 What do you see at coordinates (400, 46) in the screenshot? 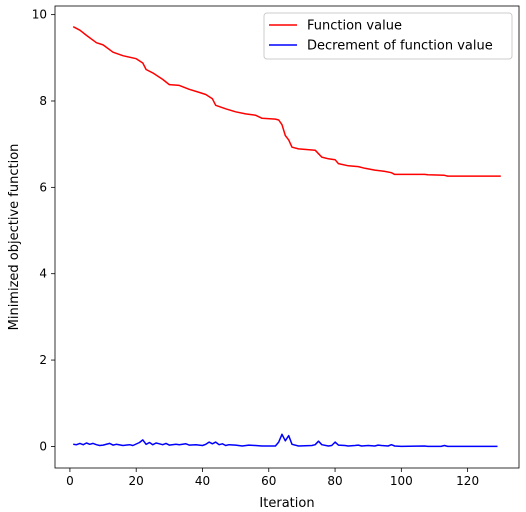
I see `legend-label-2: Decrement of function value` at bounding box center [400, 46].